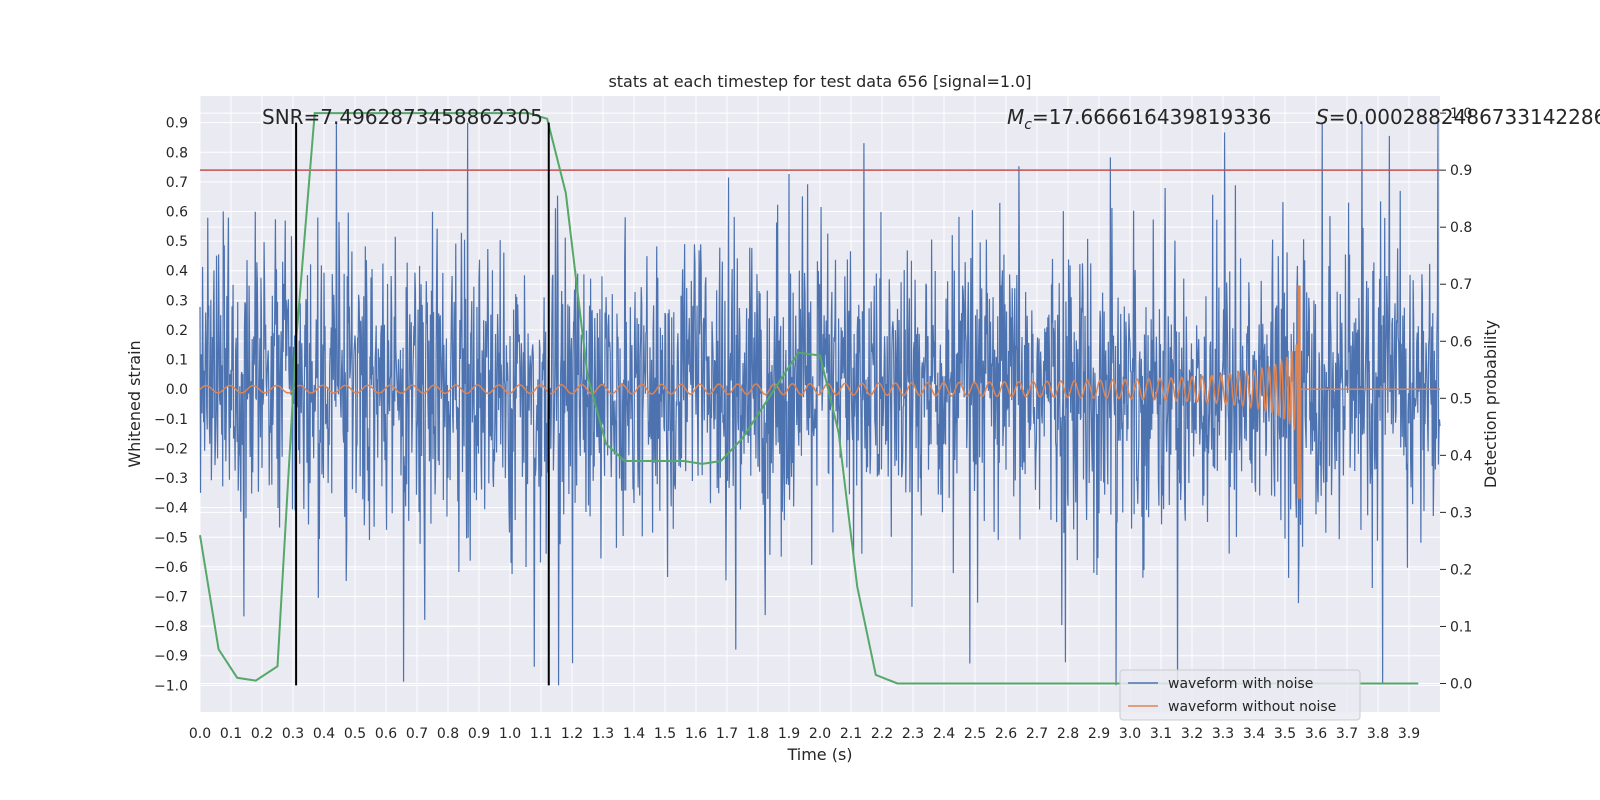 The image size is (1600, 800). I want to click on x-tick-label: 0.2, so click(262, 734).